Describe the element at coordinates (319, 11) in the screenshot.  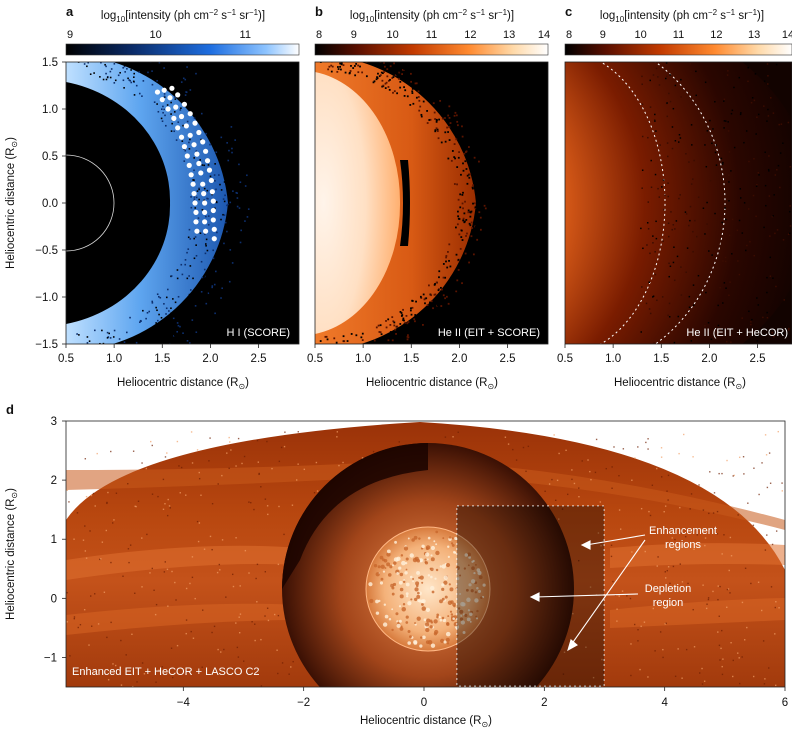
I see `panel-letter: b` at that location.